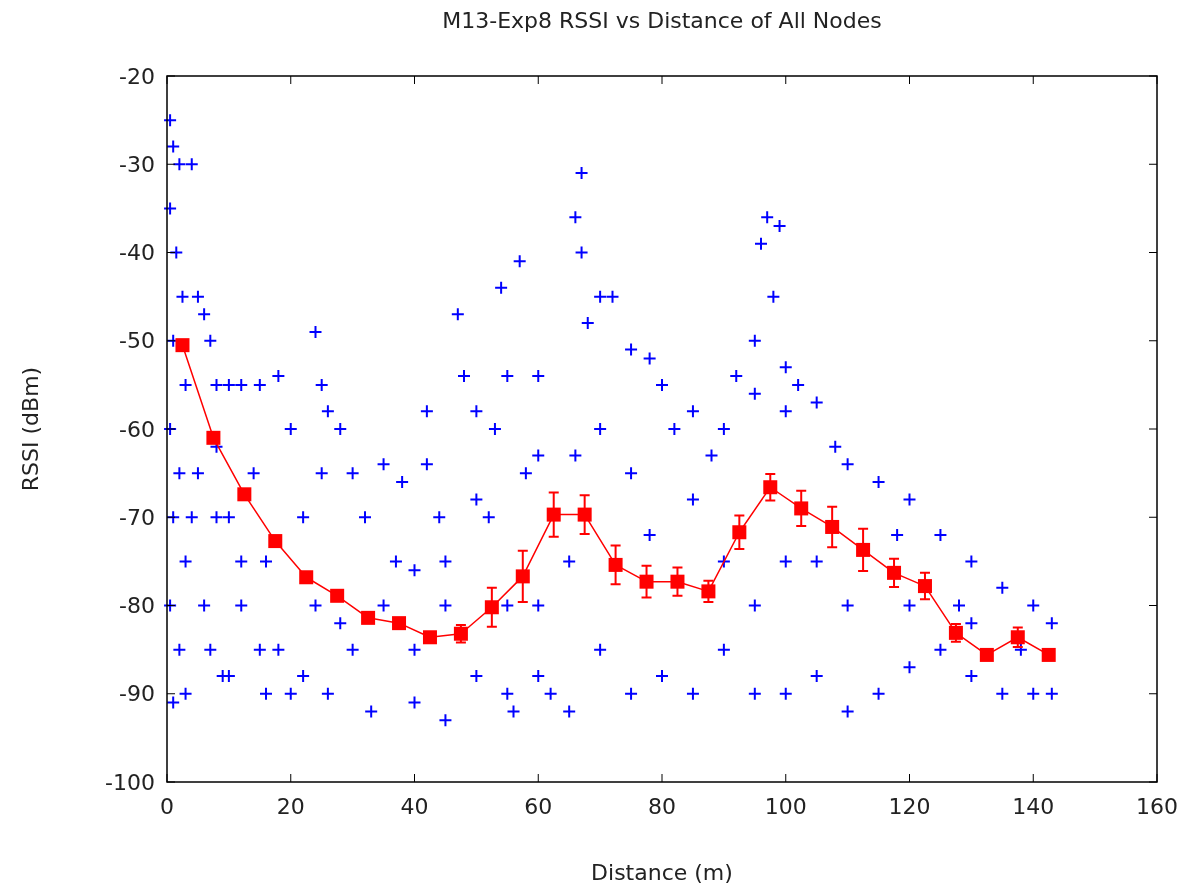 The image size is (1190, 888). Describe the element at coordinates (137, 606) in the screenshot. I see `y-tick-label: -80` at that location.